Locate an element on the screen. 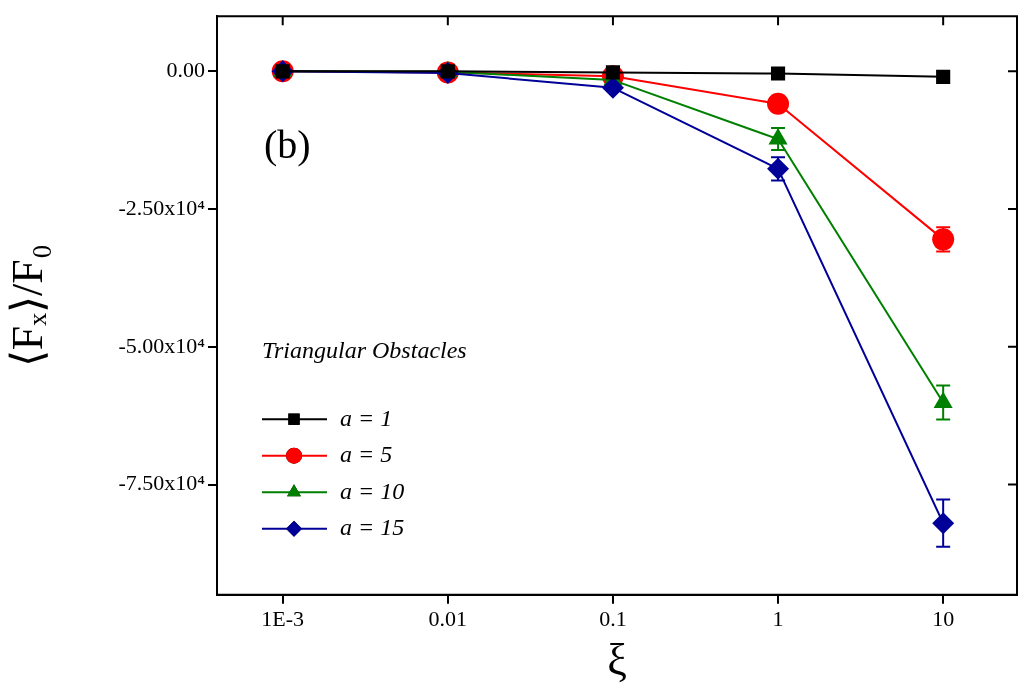  x-tick-label: 1E-3 is located at coordinates (283, 618).